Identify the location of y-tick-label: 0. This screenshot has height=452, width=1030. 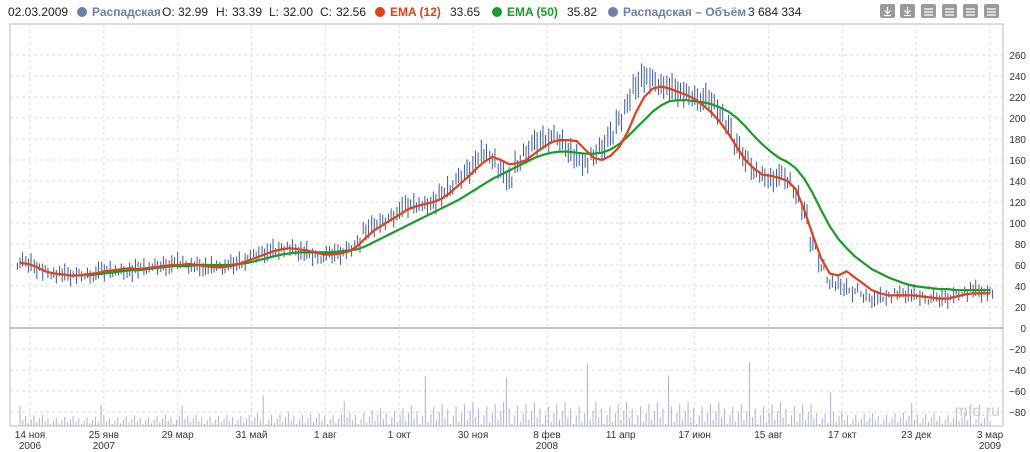
(1023, 329).